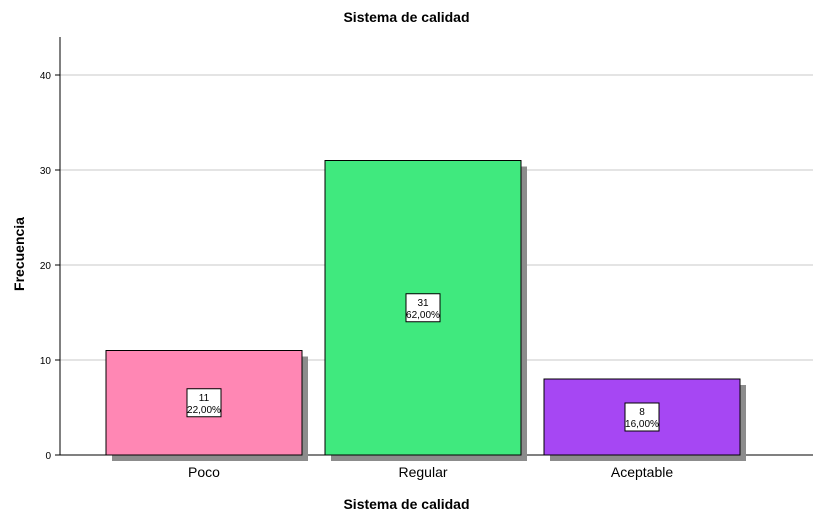 The height and width of the screenshot is (513, 813). I want to click on data-label-percent: 22,00%, so click(204, 410).